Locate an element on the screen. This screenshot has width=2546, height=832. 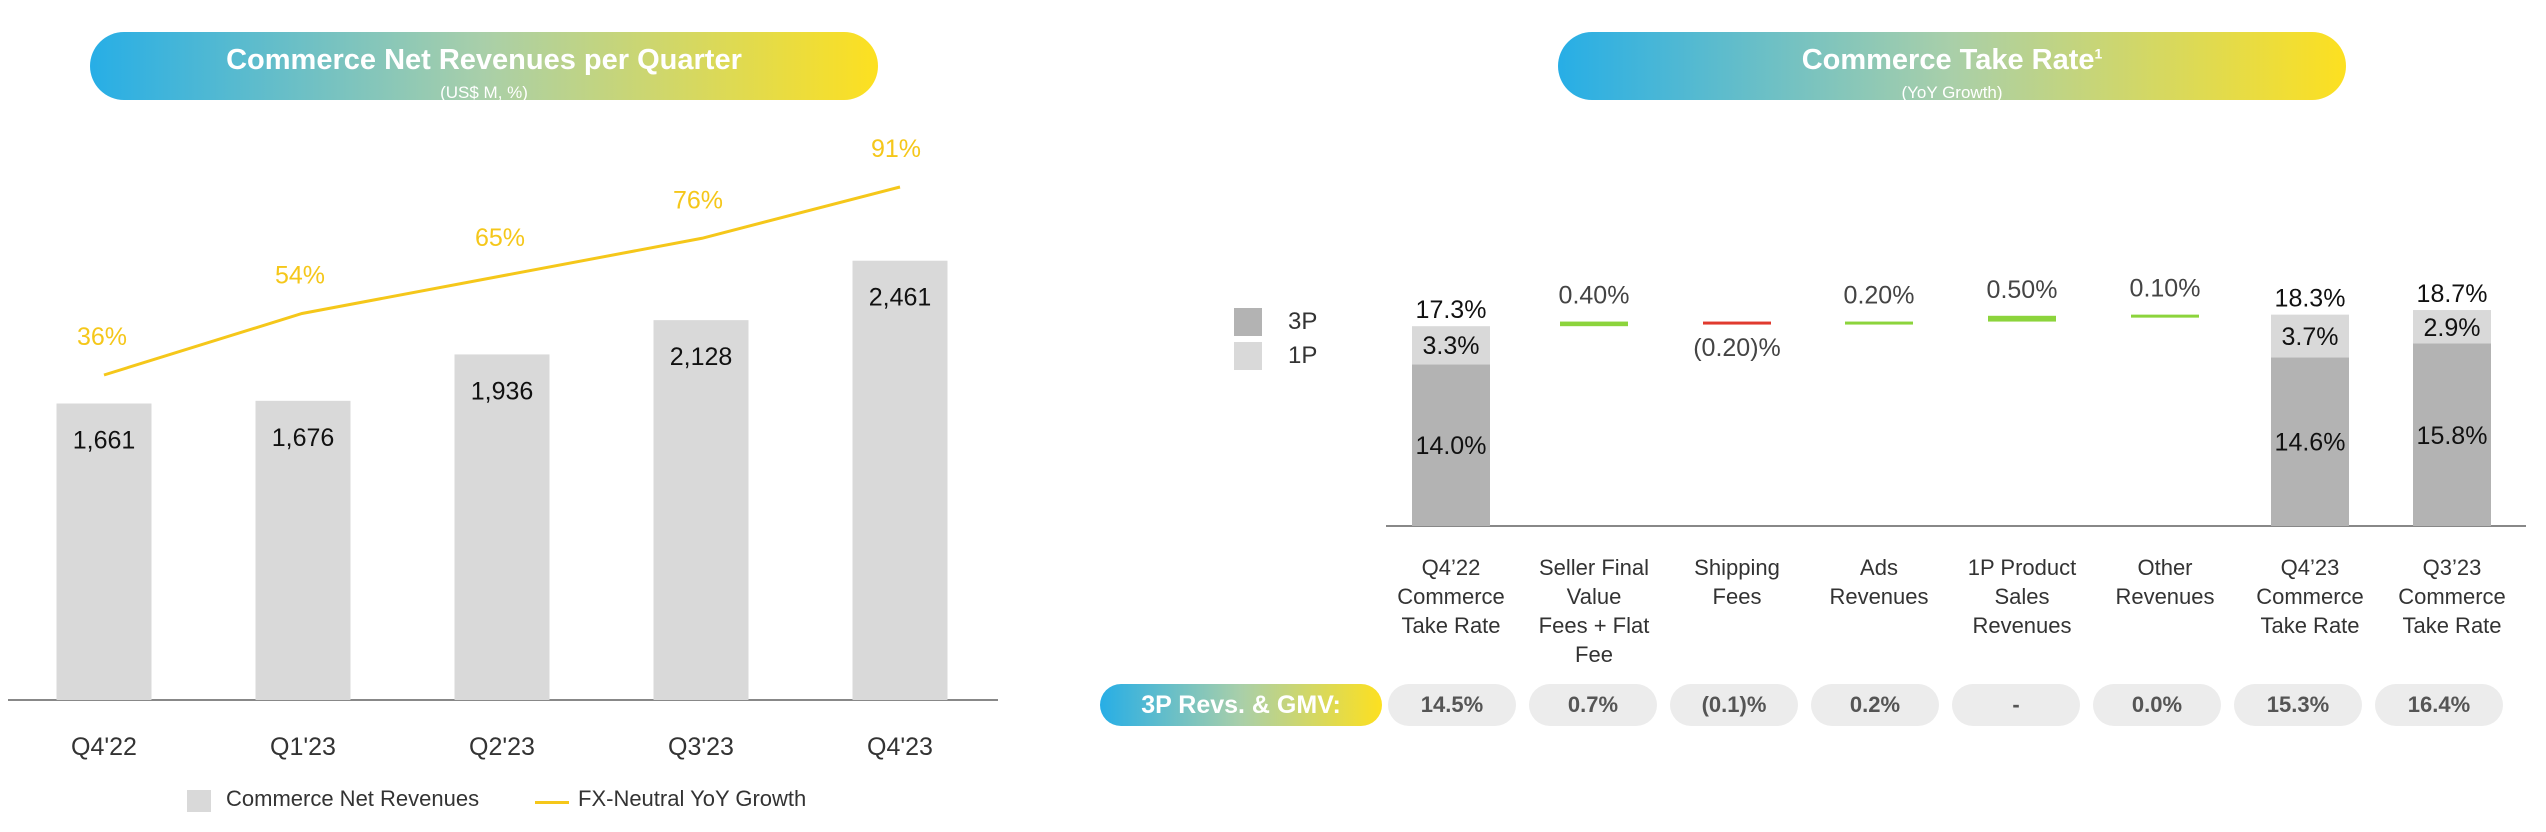
take-rate-1p-label: 3.3% is located at coordinates (1451, 346).